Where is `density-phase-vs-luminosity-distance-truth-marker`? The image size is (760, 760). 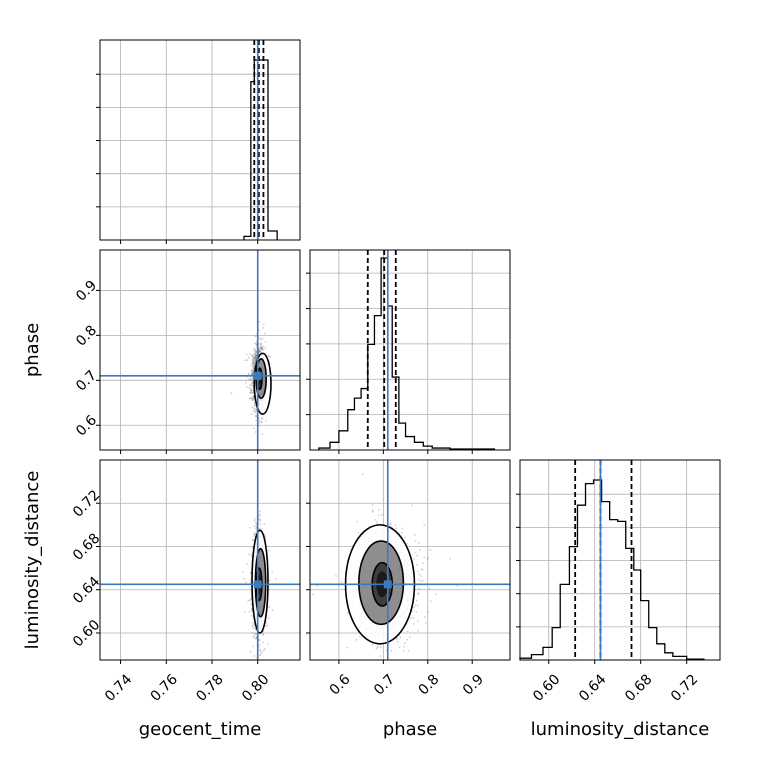 density-phase-vs-luminosity-distance-truth-marker is located at coordinates (387, 584).